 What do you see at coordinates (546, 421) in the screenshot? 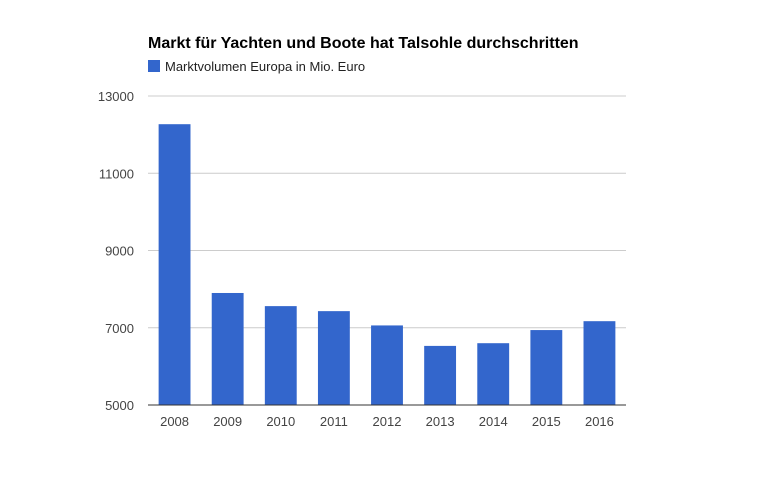
I see `x-tick-label-2015: 2015` at bounding box center [546, 421].